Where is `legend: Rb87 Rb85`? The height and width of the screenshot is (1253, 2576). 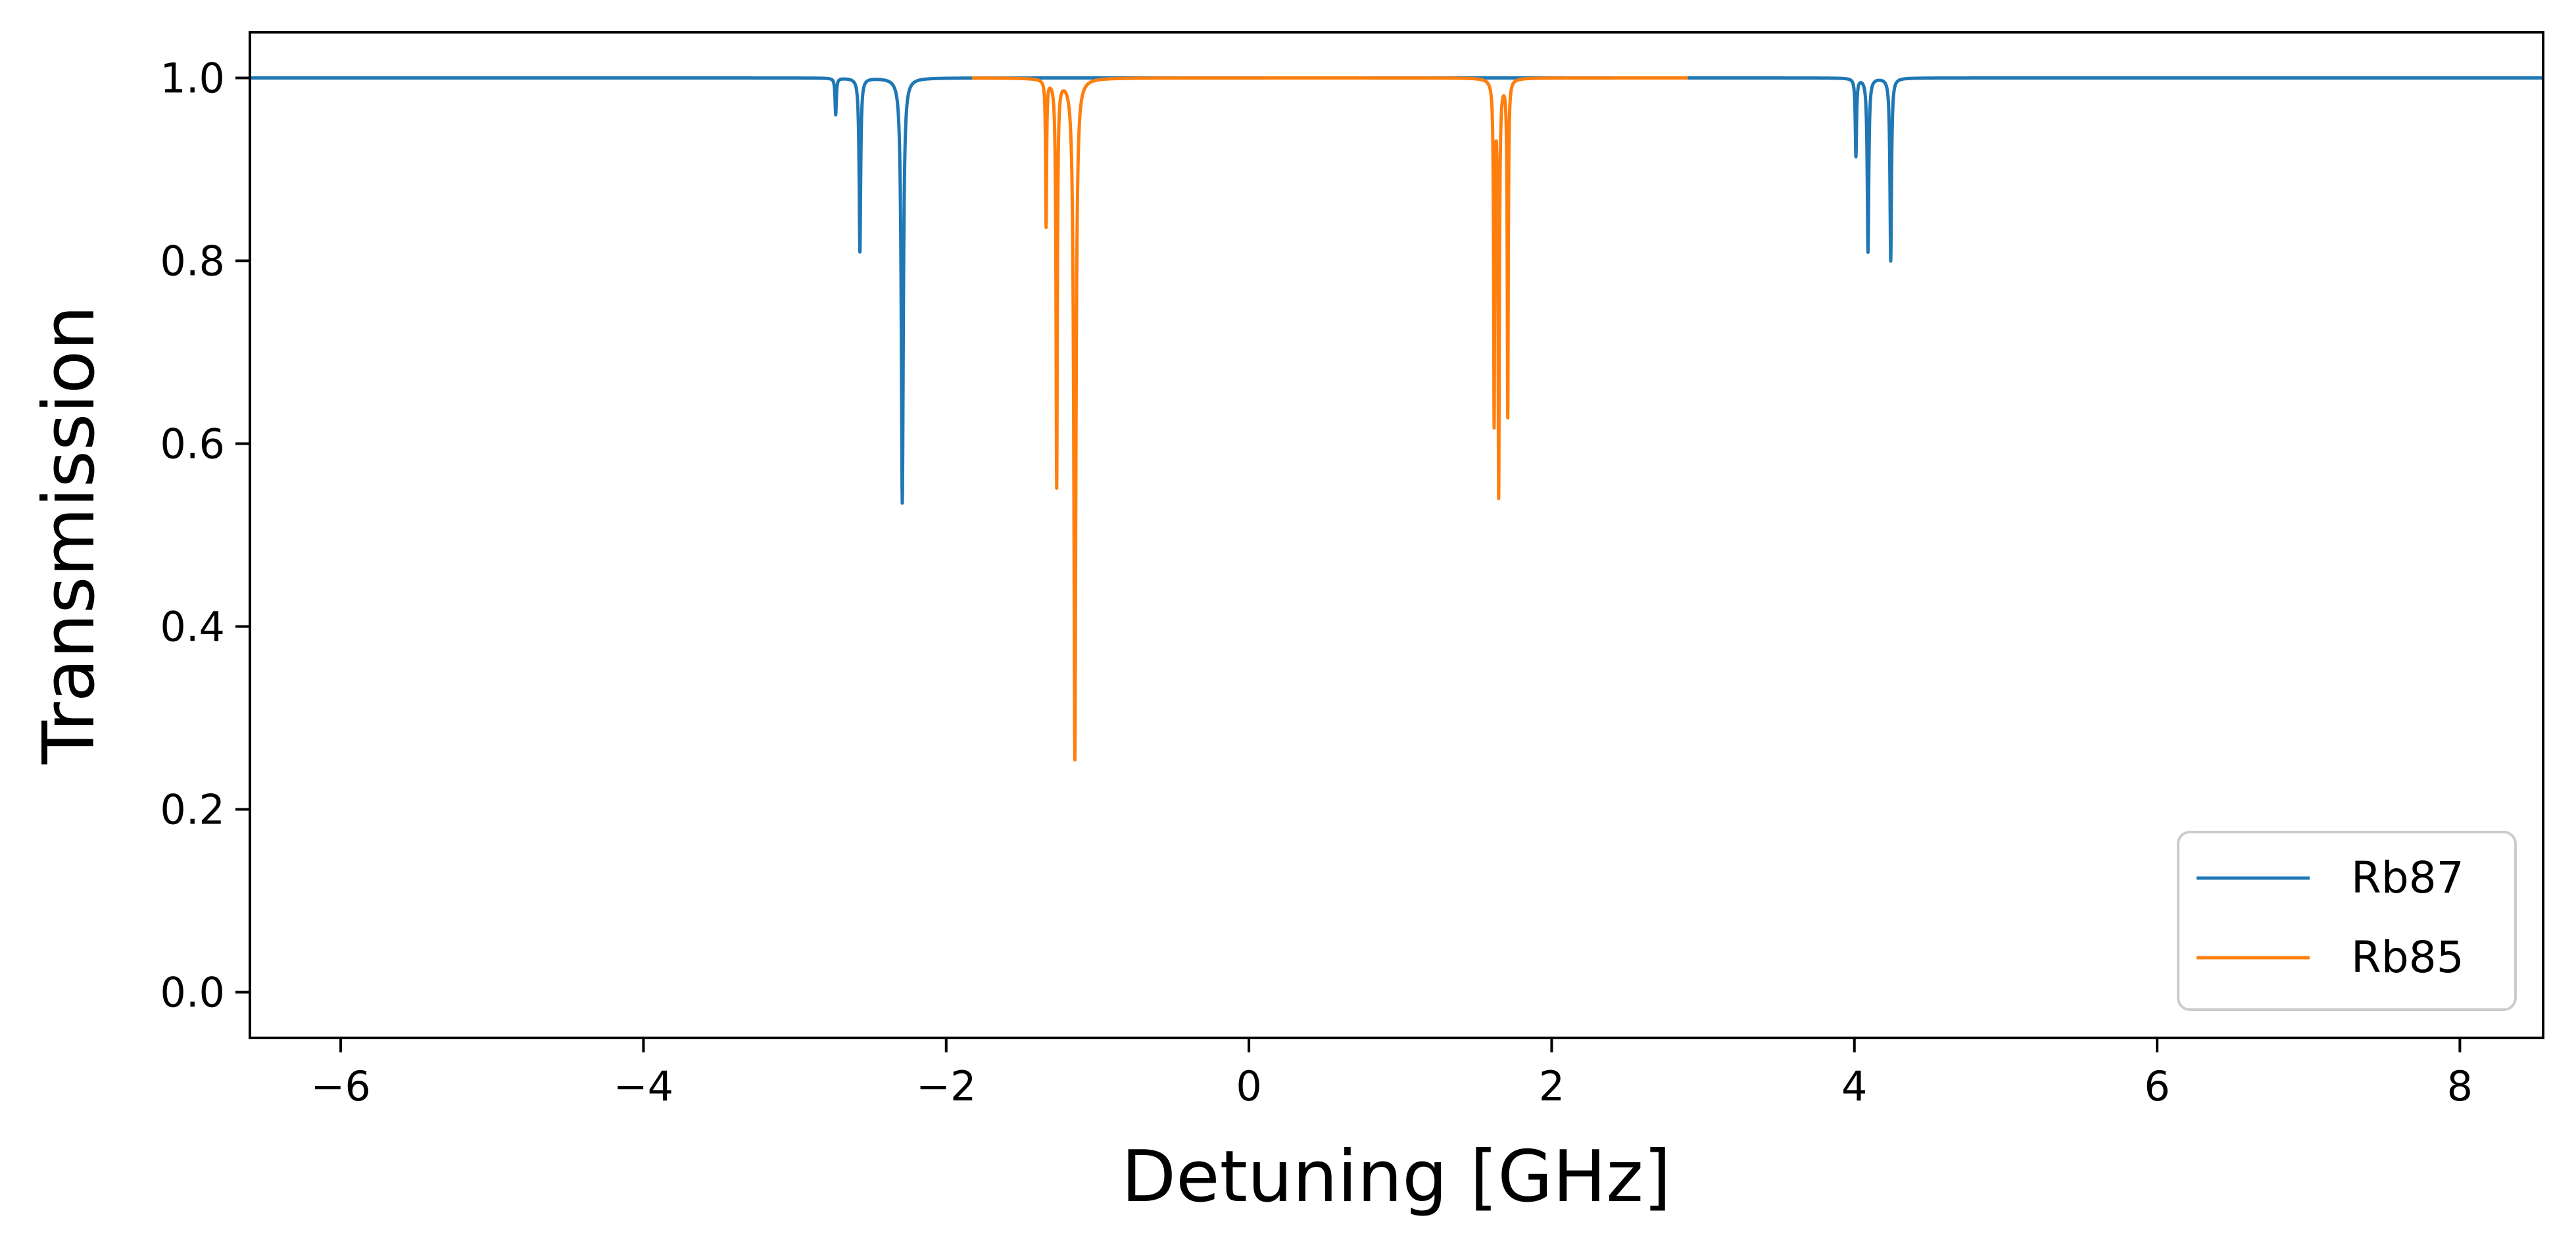
legend: Rb87 Rb85 is located at coordinates (2347, 921).